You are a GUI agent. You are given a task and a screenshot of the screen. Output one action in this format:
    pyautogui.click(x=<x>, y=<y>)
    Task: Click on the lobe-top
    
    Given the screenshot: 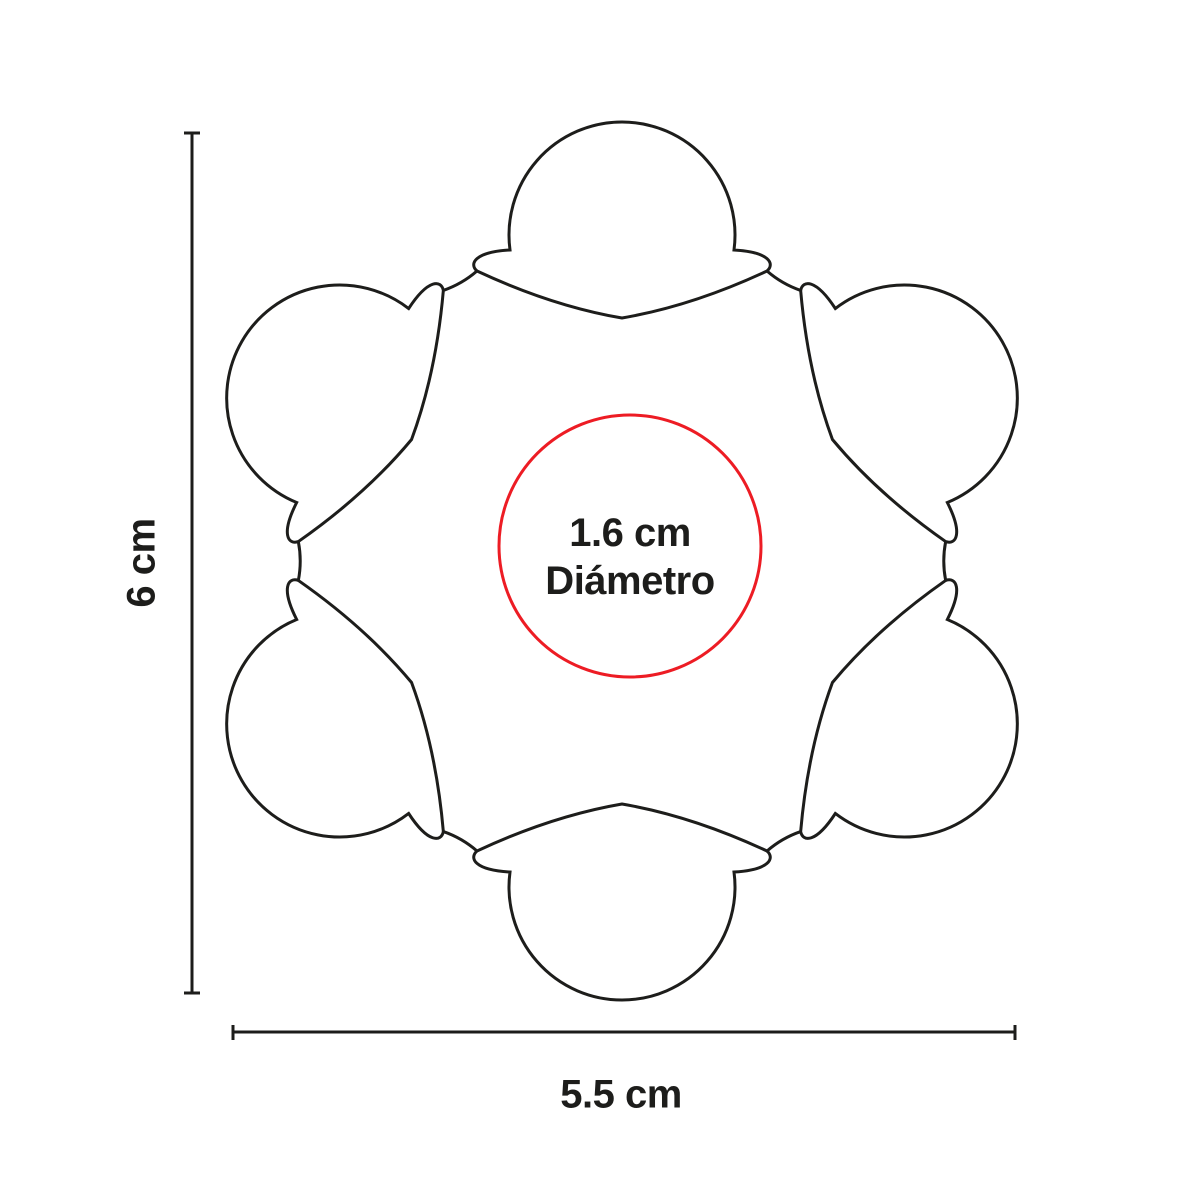 What is the action you would take?
    pyautogui.click(x=637, y=220)
    